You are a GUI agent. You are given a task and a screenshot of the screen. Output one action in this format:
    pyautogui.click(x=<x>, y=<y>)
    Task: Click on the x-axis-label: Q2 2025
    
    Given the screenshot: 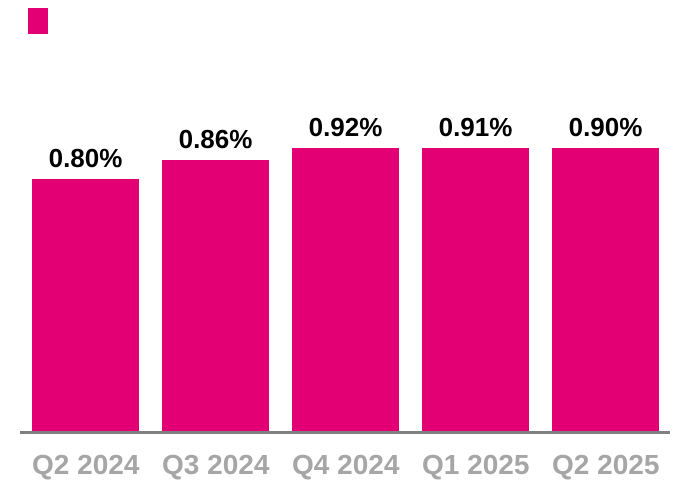 What is the action you would take?
    pyautogui.click(x=606, y=464)
    